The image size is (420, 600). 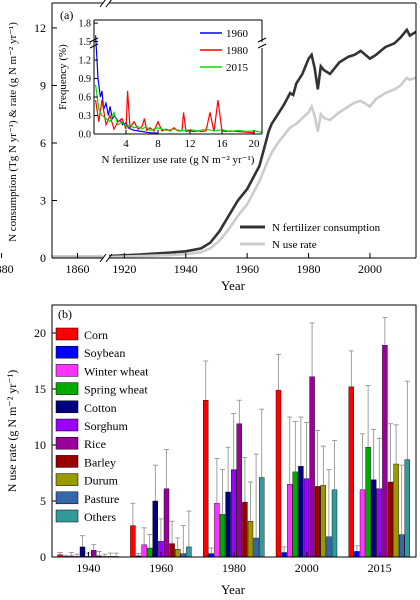 What do you see at coordinates (40, 445) in the screenshot?
I see `y-tick-label: 10` at bounding box center [40, 445].